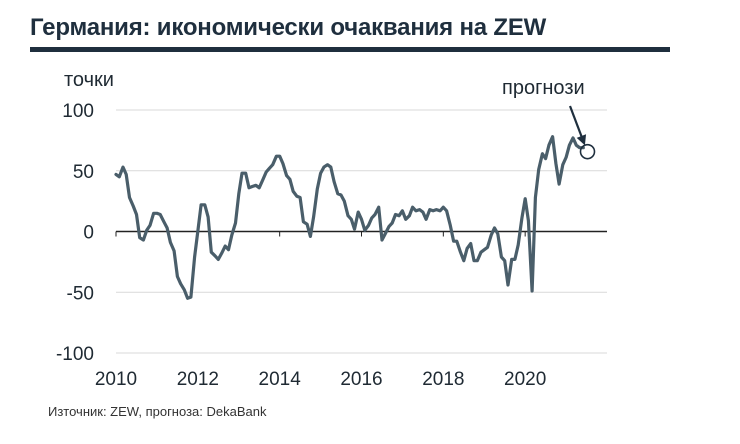 The height and width of the screenshot is (444, 740). Describe the element at coordinates (361, 379) in the screenshot. I see `x-tick-label: 2016` at that location.